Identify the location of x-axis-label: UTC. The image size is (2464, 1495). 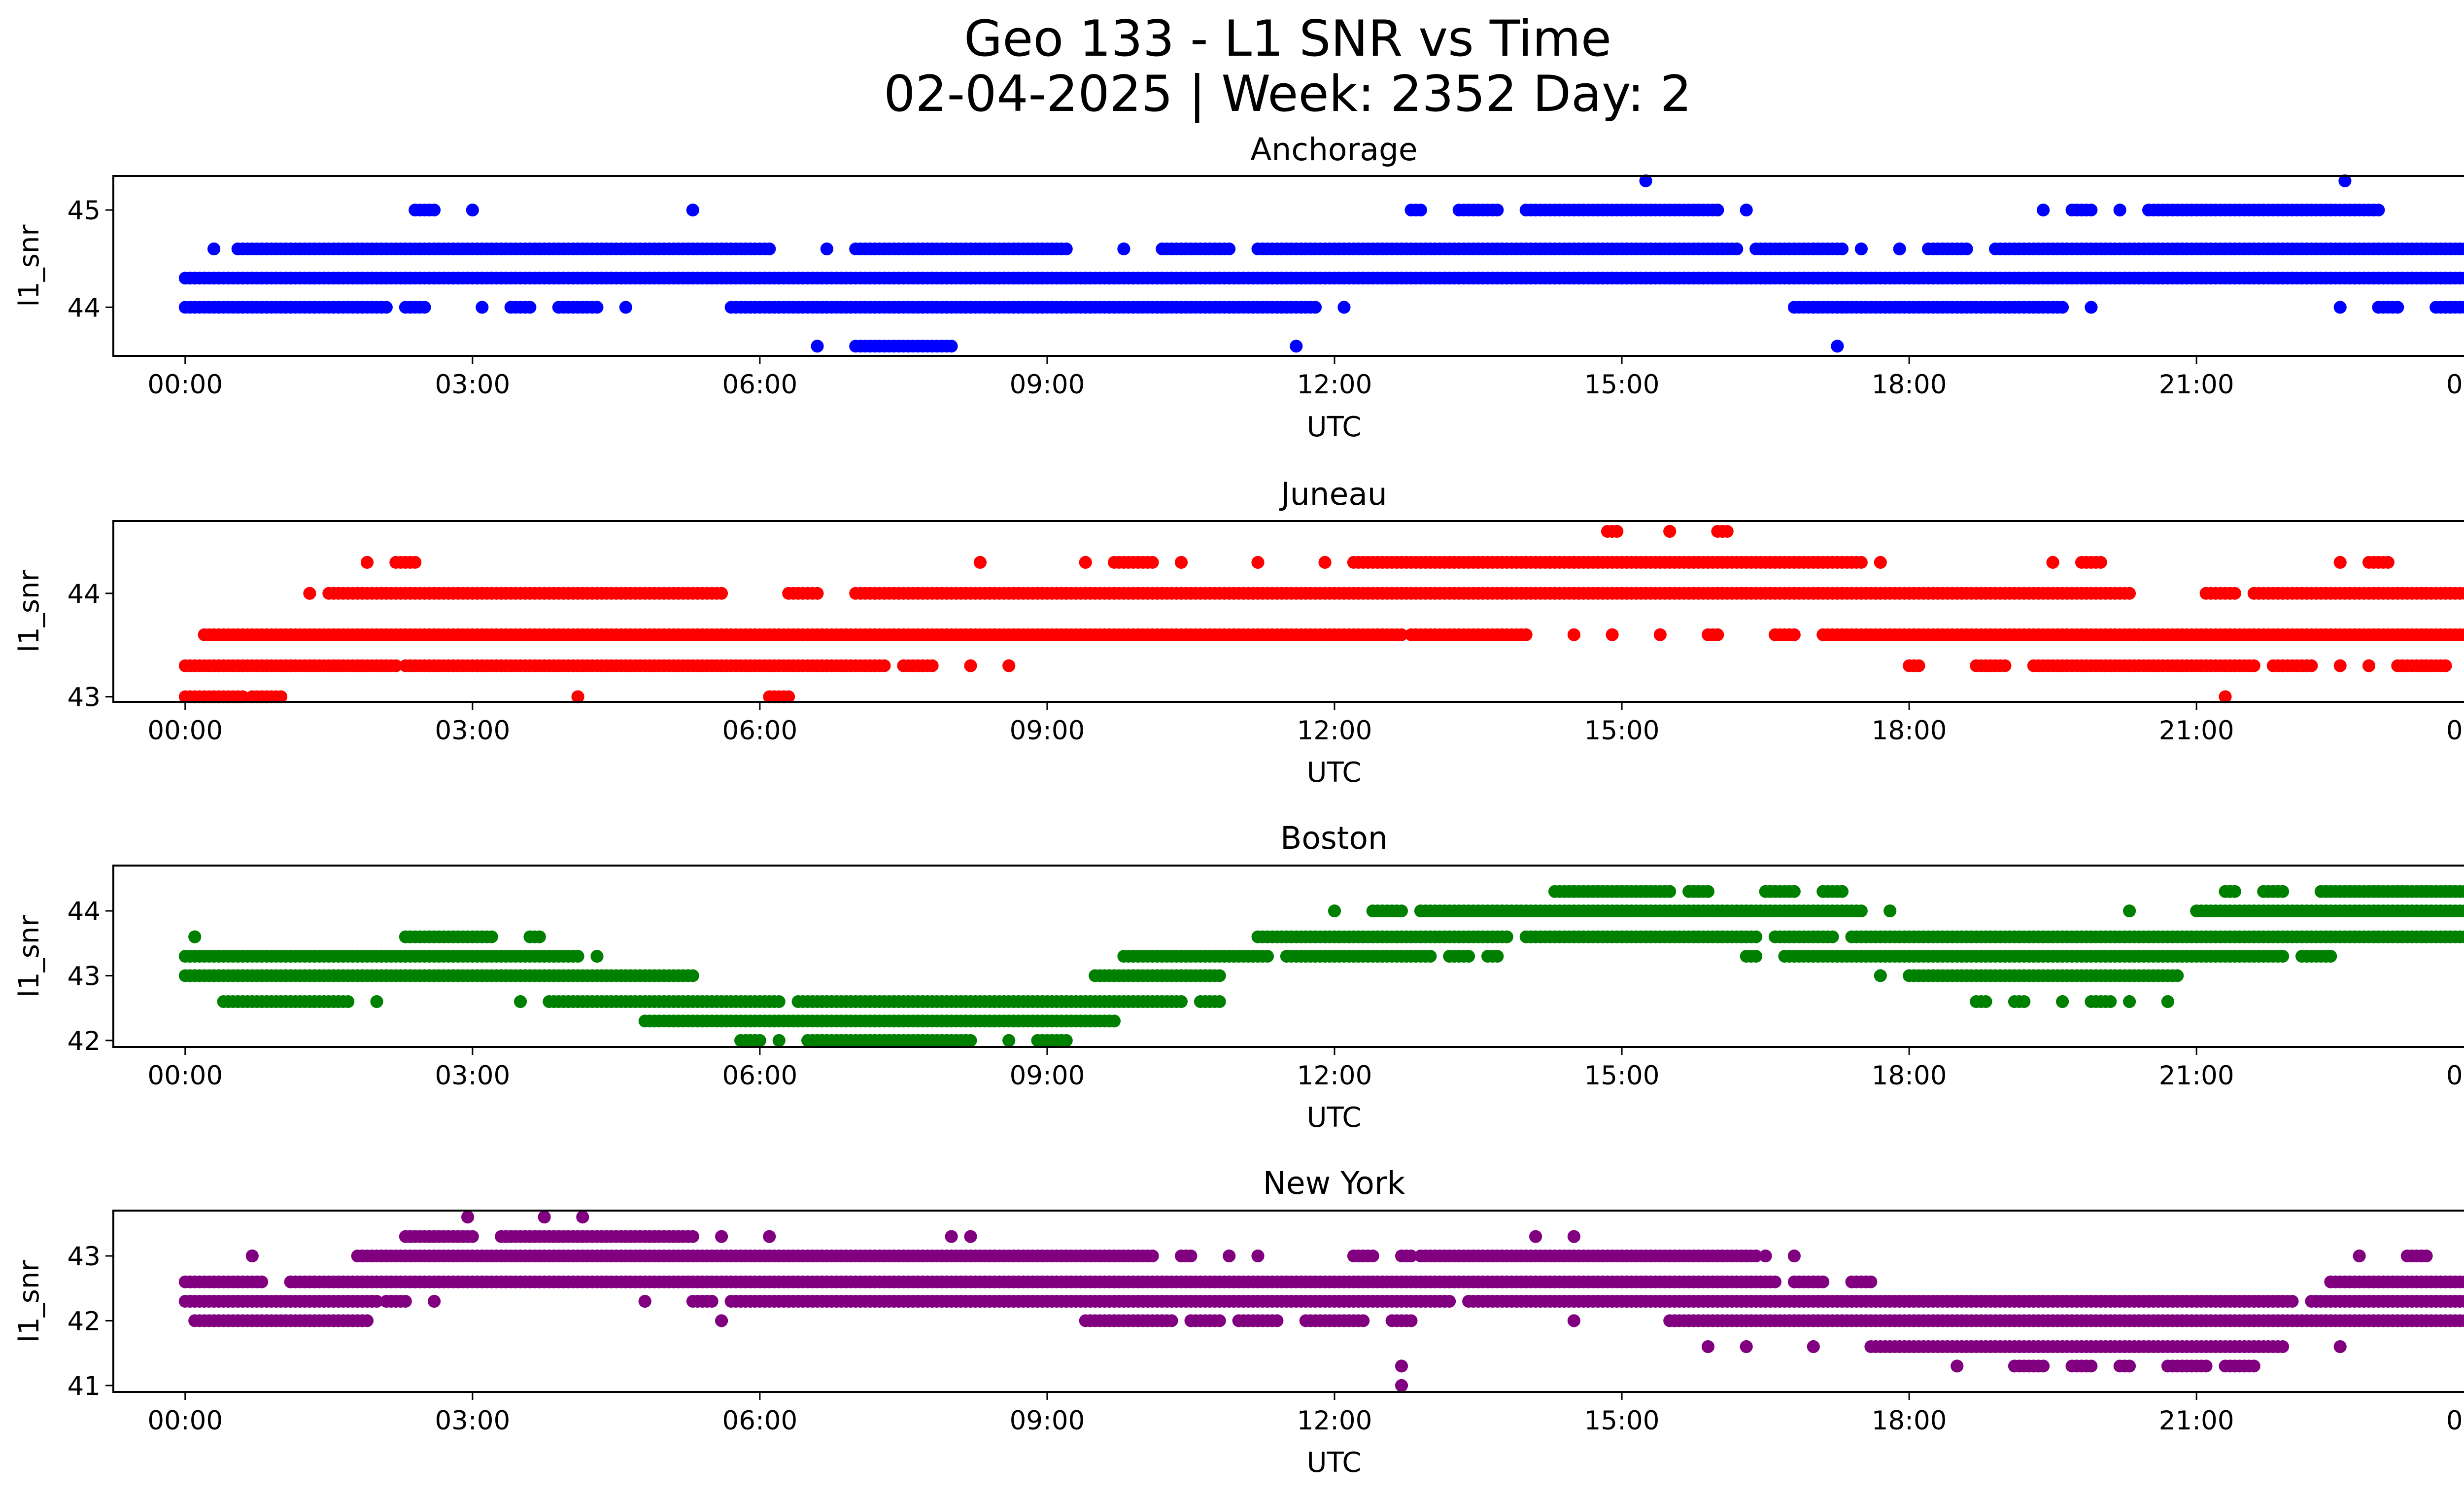
(1333, 773).